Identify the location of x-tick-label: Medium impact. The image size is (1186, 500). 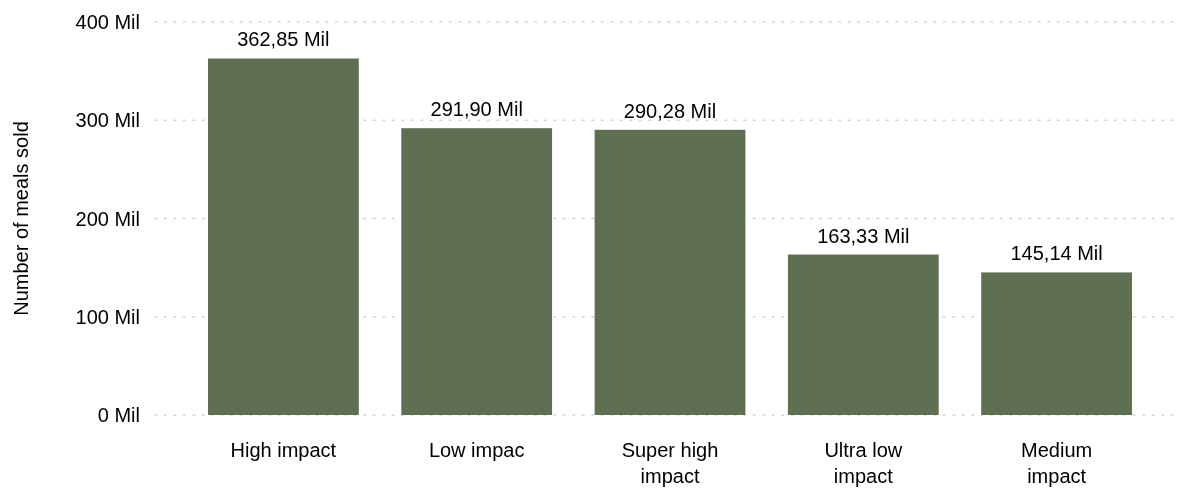
(1057, 463).